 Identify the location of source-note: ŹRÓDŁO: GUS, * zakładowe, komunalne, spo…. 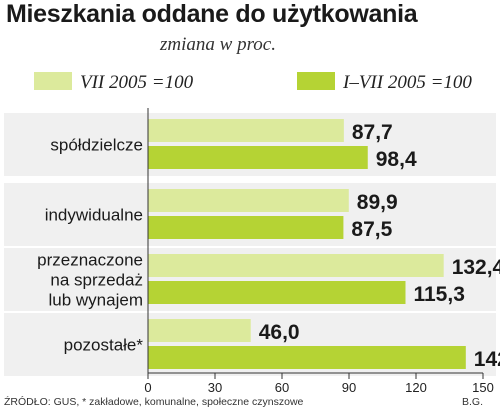
(154, 402).